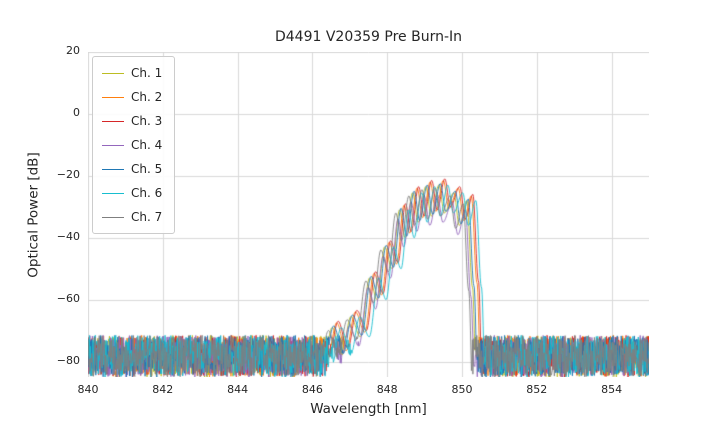 The height and width of the screenshot is (432, 720). What do you see at coordinates (88, 389) in the screenshot?
I see `x-tick-label: 840` at bounding box center [88, 389].